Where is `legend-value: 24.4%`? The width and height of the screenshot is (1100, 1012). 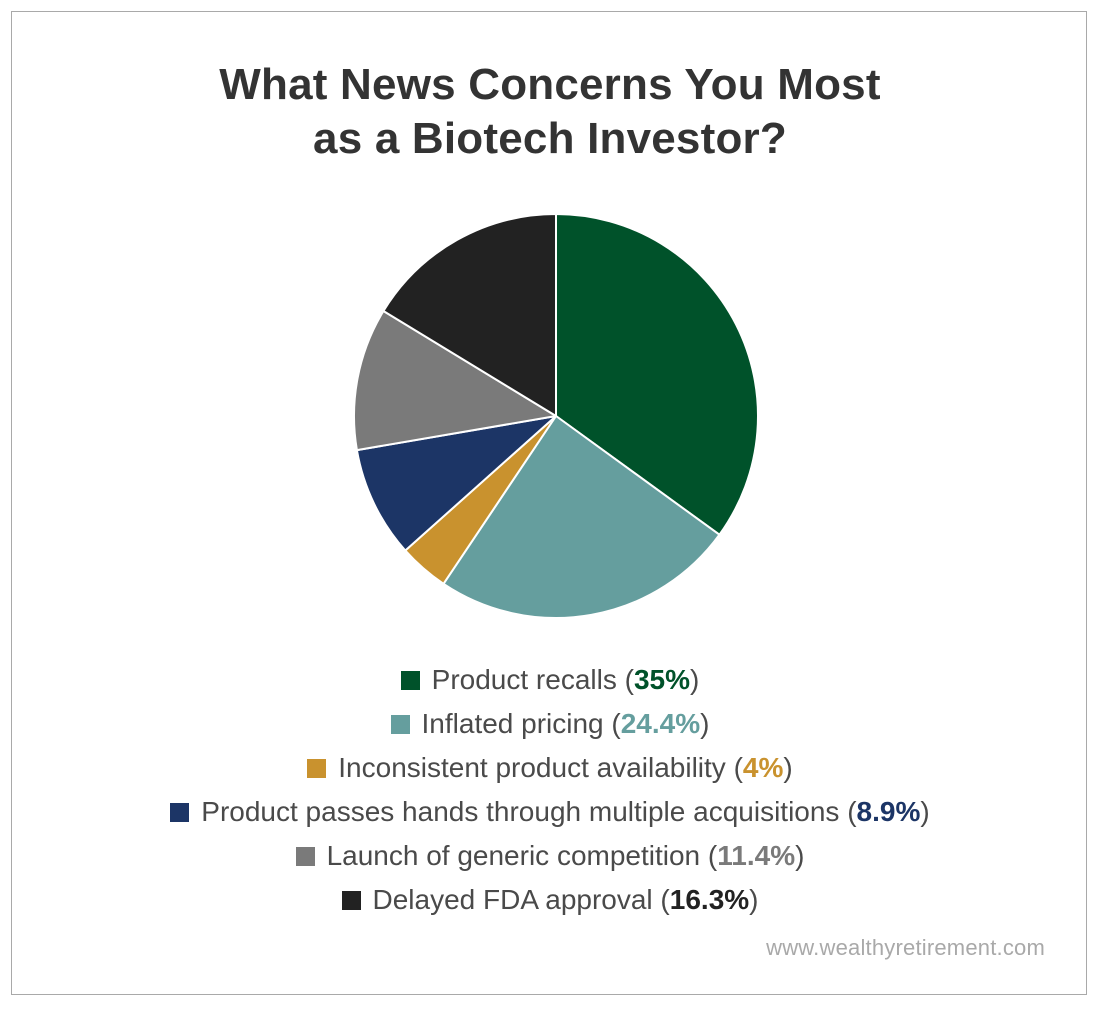
legend-value: 24.4% is located at coordinates (660, 723).